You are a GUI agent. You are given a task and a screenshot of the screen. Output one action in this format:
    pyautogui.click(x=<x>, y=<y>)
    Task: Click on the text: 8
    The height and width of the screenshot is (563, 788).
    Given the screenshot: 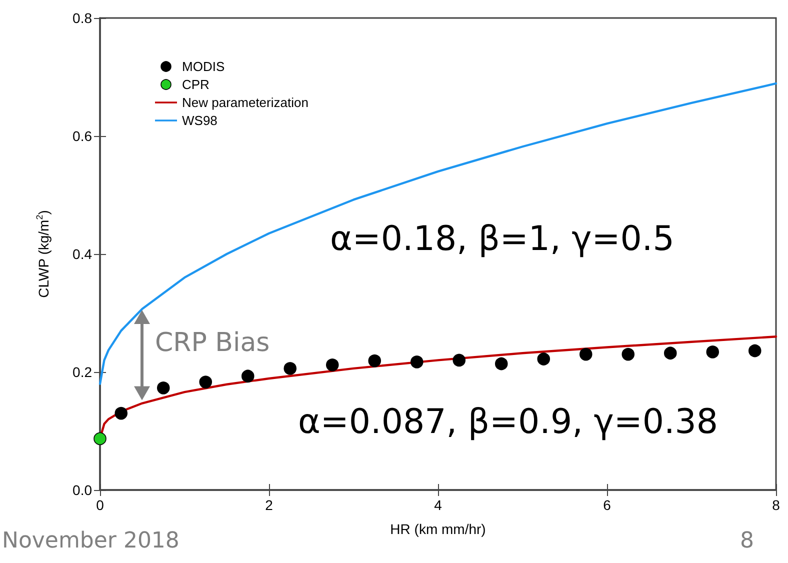 What is the action you would take?
    pyautogui.click(x=747, y=541)
    